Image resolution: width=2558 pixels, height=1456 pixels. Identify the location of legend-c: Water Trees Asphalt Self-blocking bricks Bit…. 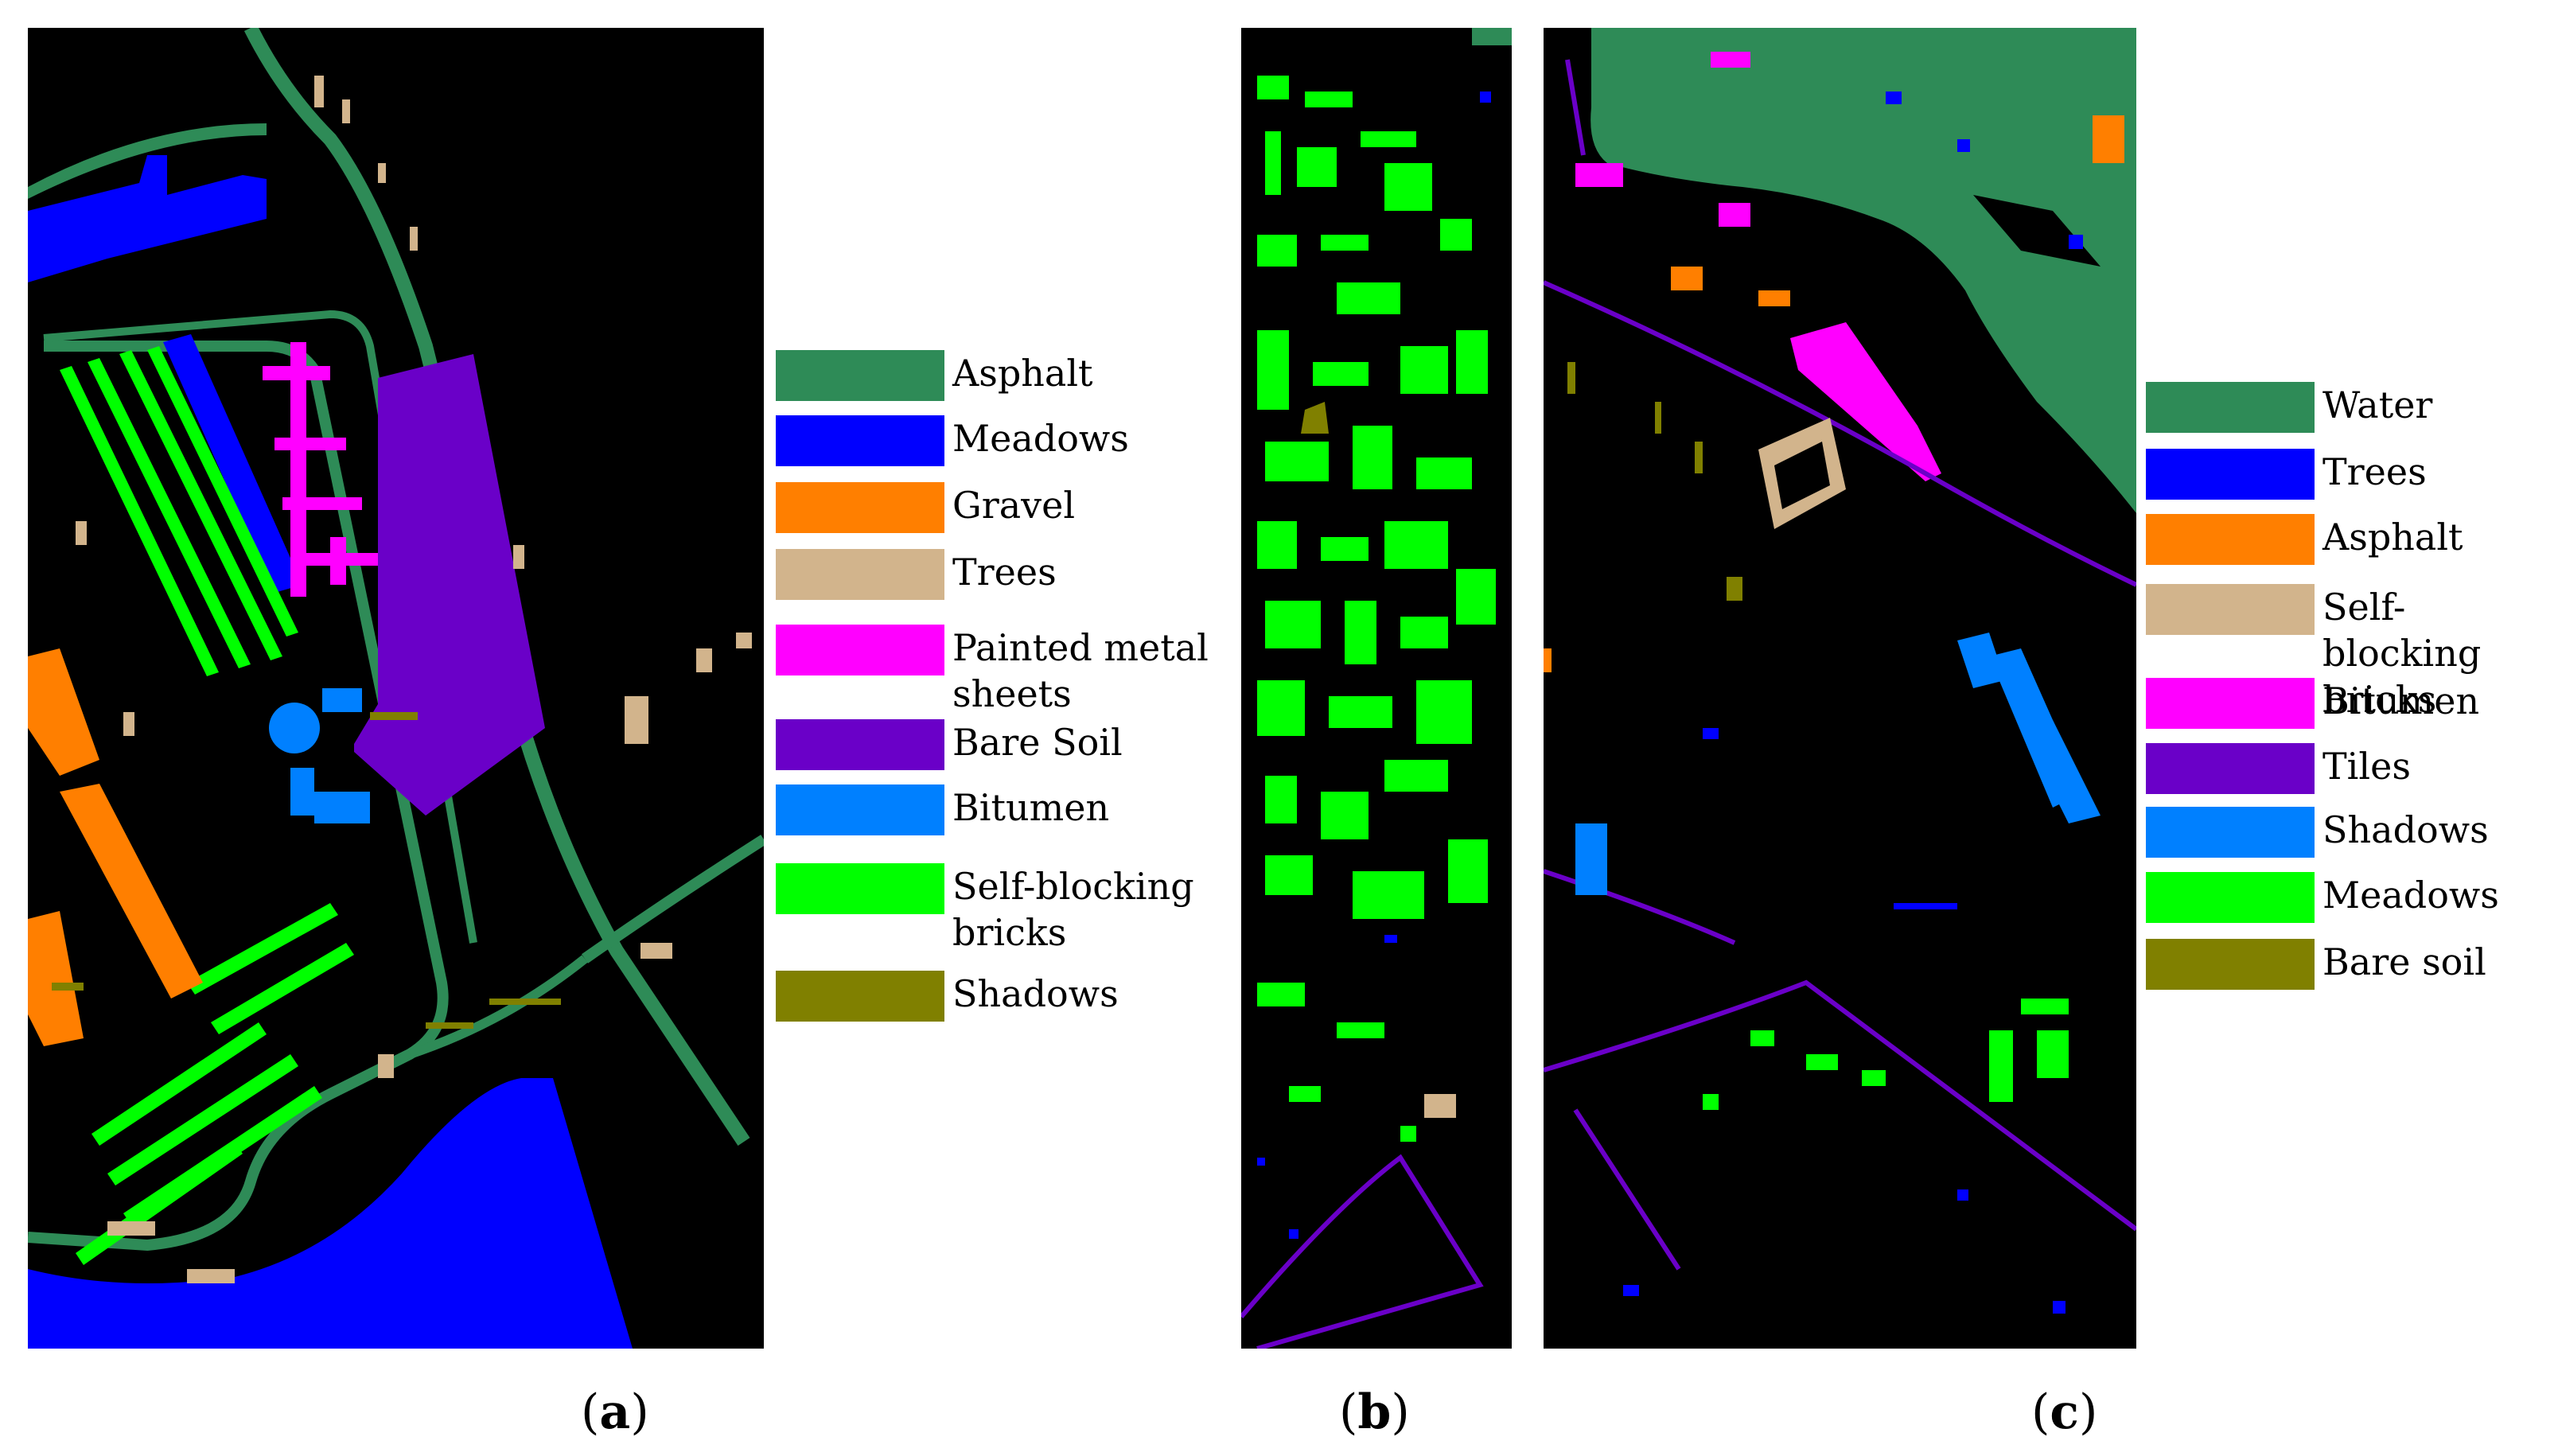
(2352, 692).